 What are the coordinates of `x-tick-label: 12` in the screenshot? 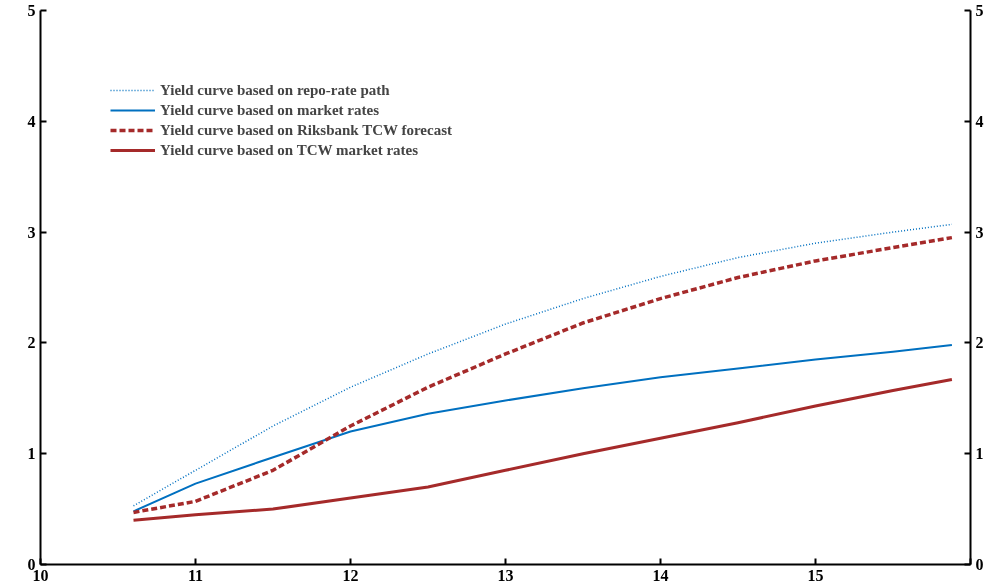 It's located at (350, 575).